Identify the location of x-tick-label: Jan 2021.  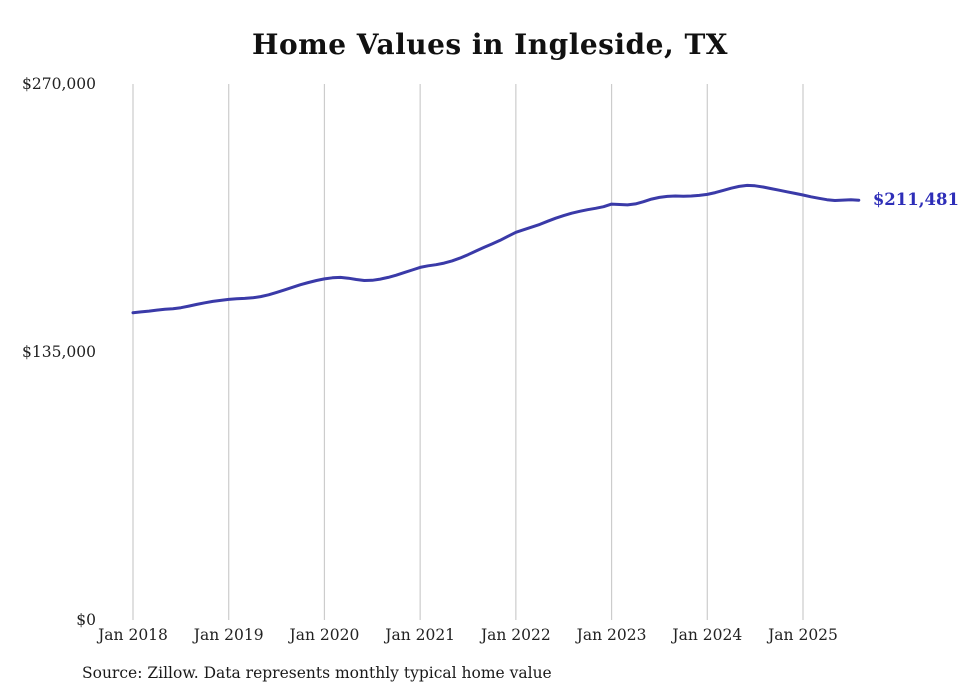
(419, 635).